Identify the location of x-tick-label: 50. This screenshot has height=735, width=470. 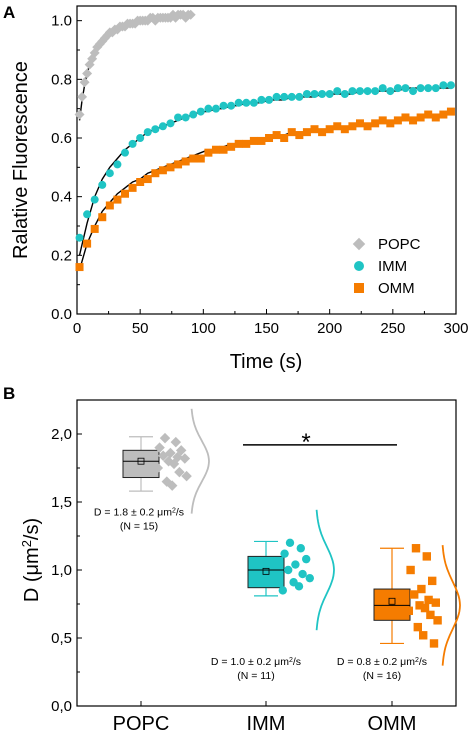
(140, 328).